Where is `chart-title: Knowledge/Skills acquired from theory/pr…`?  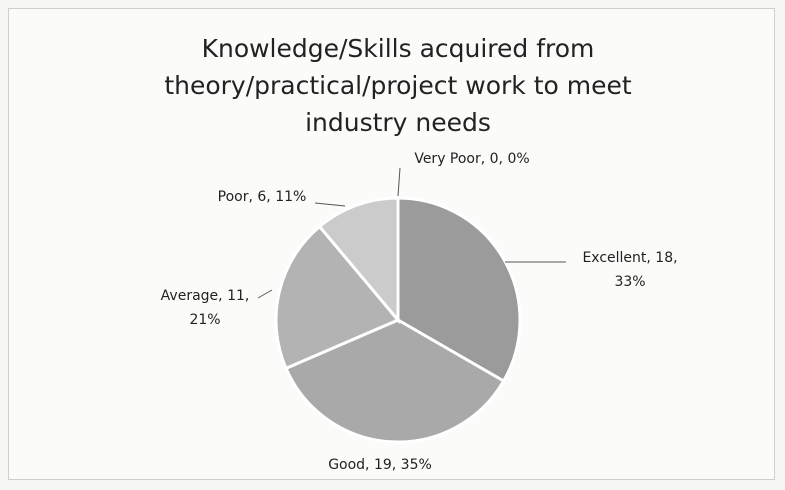 chart-title: Knowledge/Skills acquired from theory/pr… is located at coordinates (398, 85).